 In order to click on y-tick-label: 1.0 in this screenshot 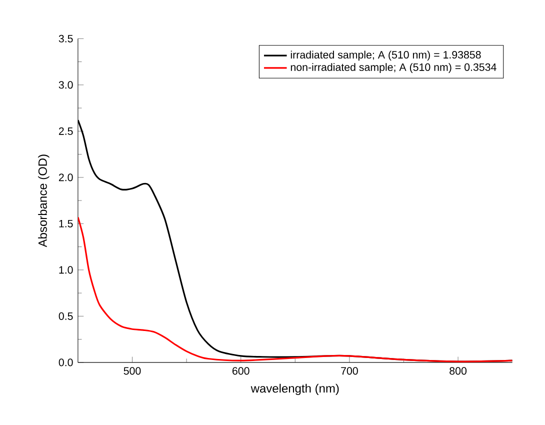, I will do `click(66, 270)`.